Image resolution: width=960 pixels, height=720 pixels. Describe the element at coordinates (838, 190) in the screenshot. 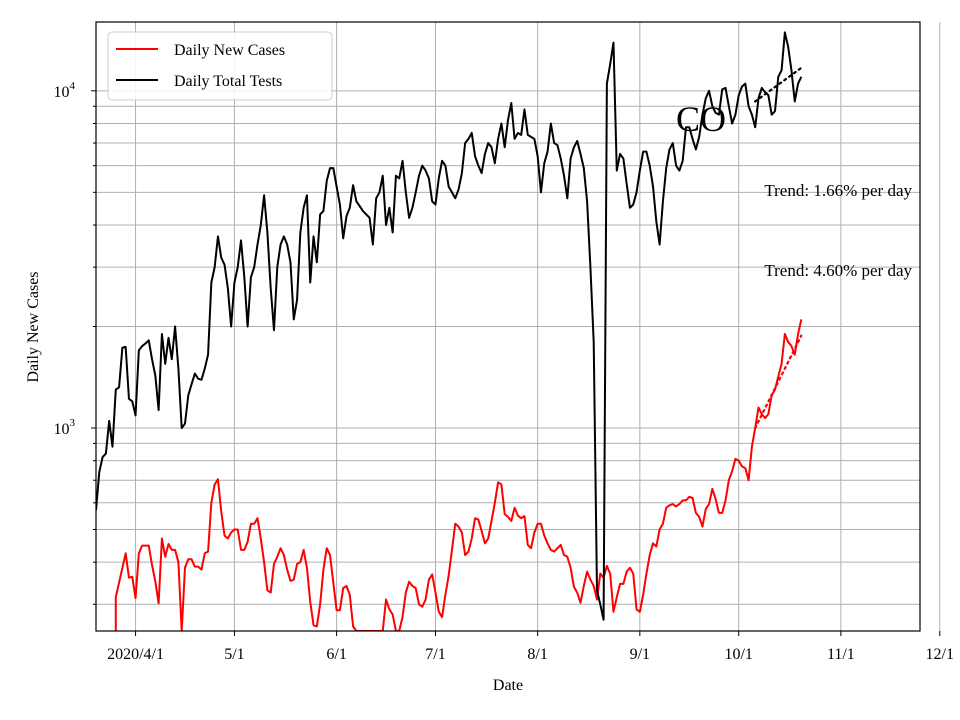

I see `trend-label-0: Trend: 1.66% per day` at that location.